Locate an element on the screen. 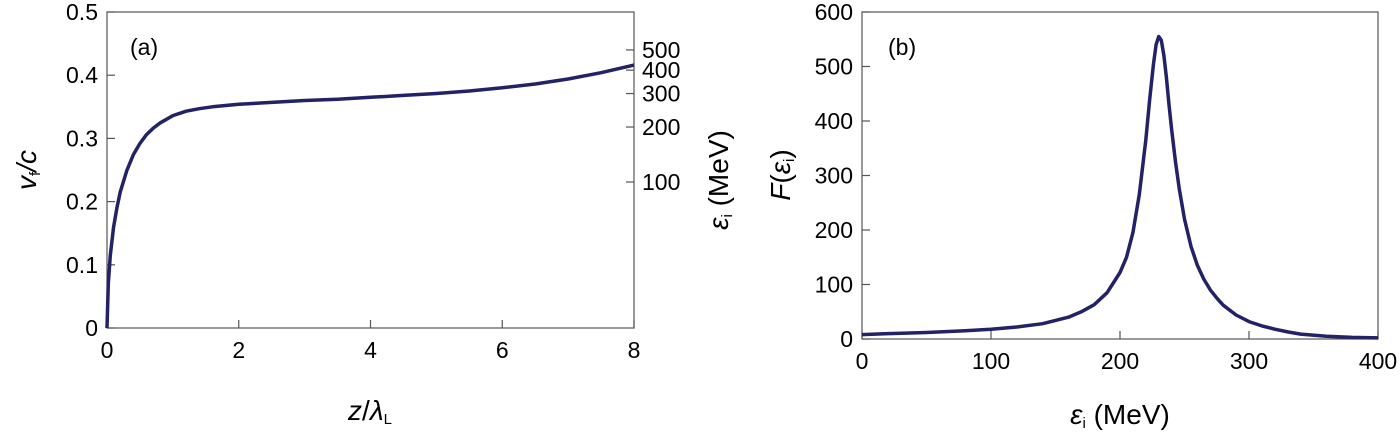 The width and height of the screenshot is (1400, 437). panel-b-x-axis-label: εi (MeV) is located at coordinates (1120, 415).